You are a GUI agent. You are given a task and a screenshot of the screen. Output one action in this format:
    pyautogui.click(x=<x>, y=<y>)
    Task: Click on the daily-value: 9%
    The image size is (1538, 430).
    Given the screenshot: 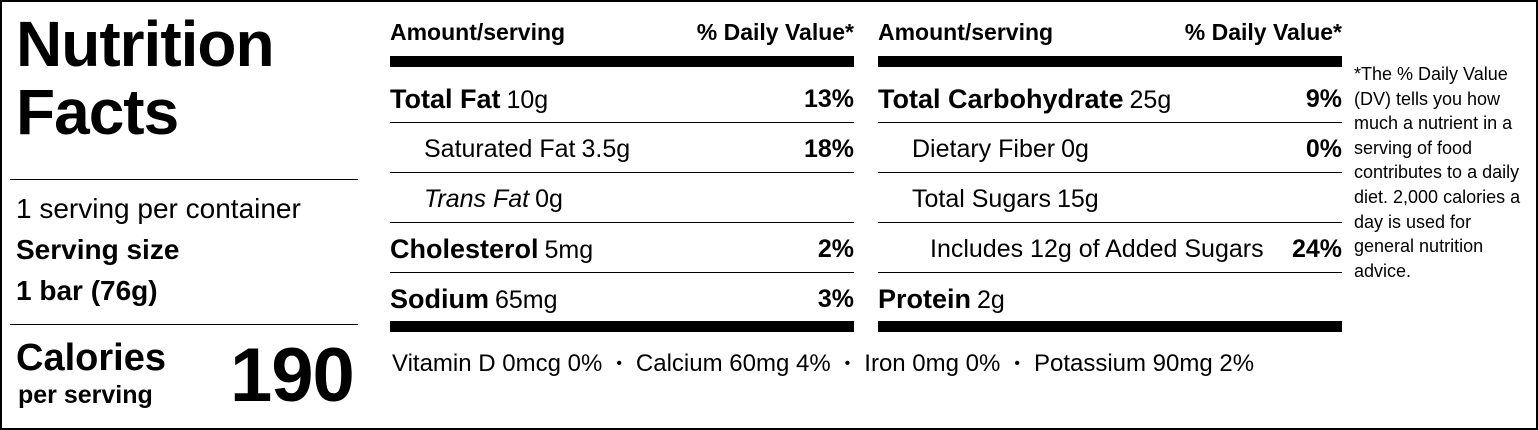 What is the action you would take?
    pyautogui.click(x=1323, y=99)
    